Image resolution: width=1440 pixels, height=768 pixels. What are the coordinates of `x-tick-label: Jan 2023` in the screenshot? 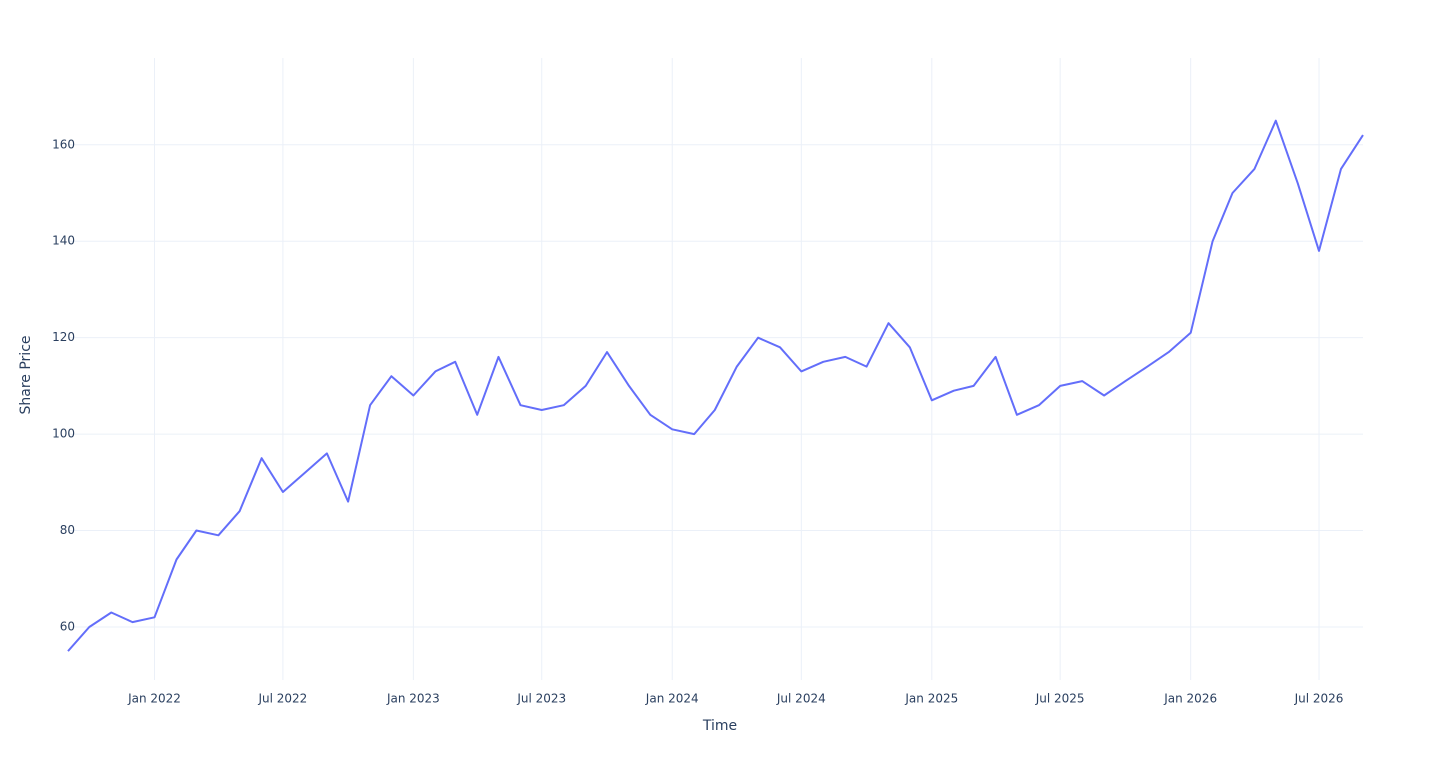 It's located at (413, 699).